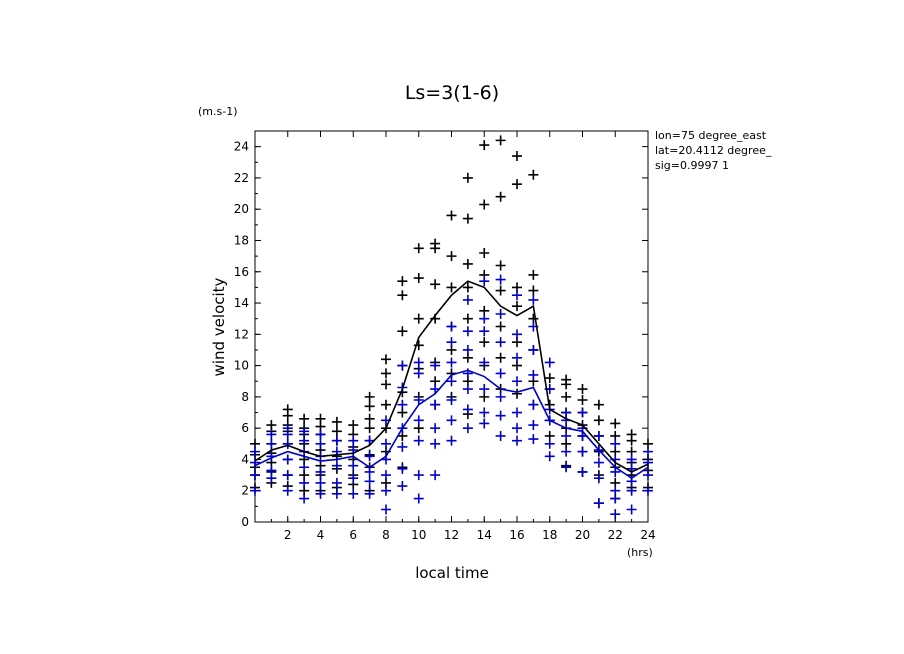 The width and height of the screenshot is (904, 654). I want to click on y-tick-label: 20, so click(241, 209).